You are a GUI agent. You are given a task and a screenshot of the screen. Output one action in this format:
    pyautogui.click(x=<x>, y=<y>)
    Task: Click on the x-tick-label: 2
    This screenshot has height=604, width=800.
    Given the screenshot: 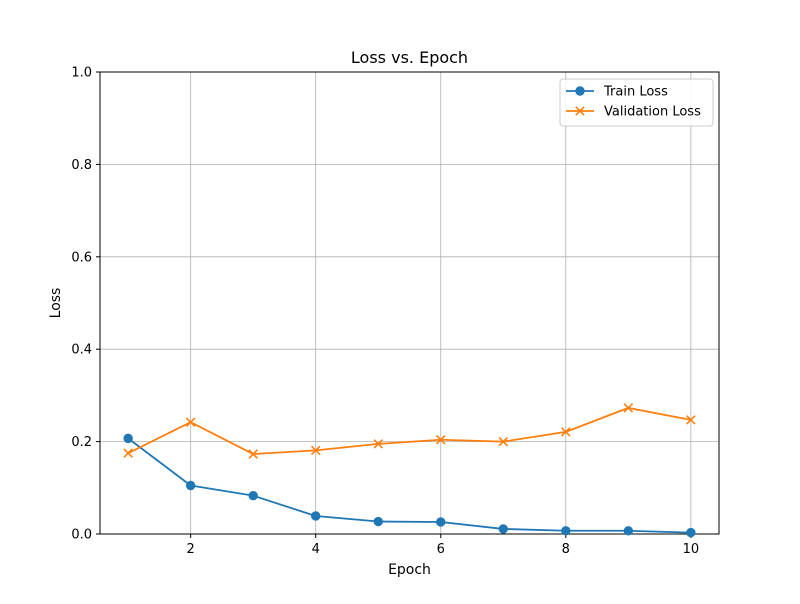 What is the action you would take?
    pyautogui.click(x=191, y=549)
    